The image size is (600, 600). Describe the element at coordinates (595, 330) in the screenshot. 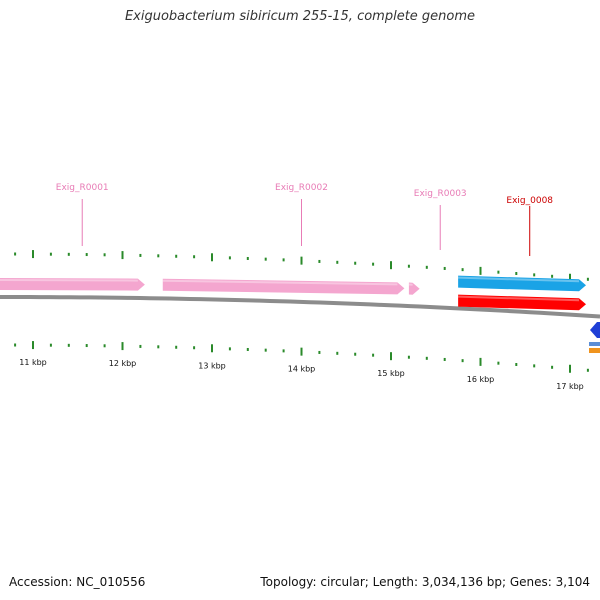

I see `partial-gene-arrow` at that location.